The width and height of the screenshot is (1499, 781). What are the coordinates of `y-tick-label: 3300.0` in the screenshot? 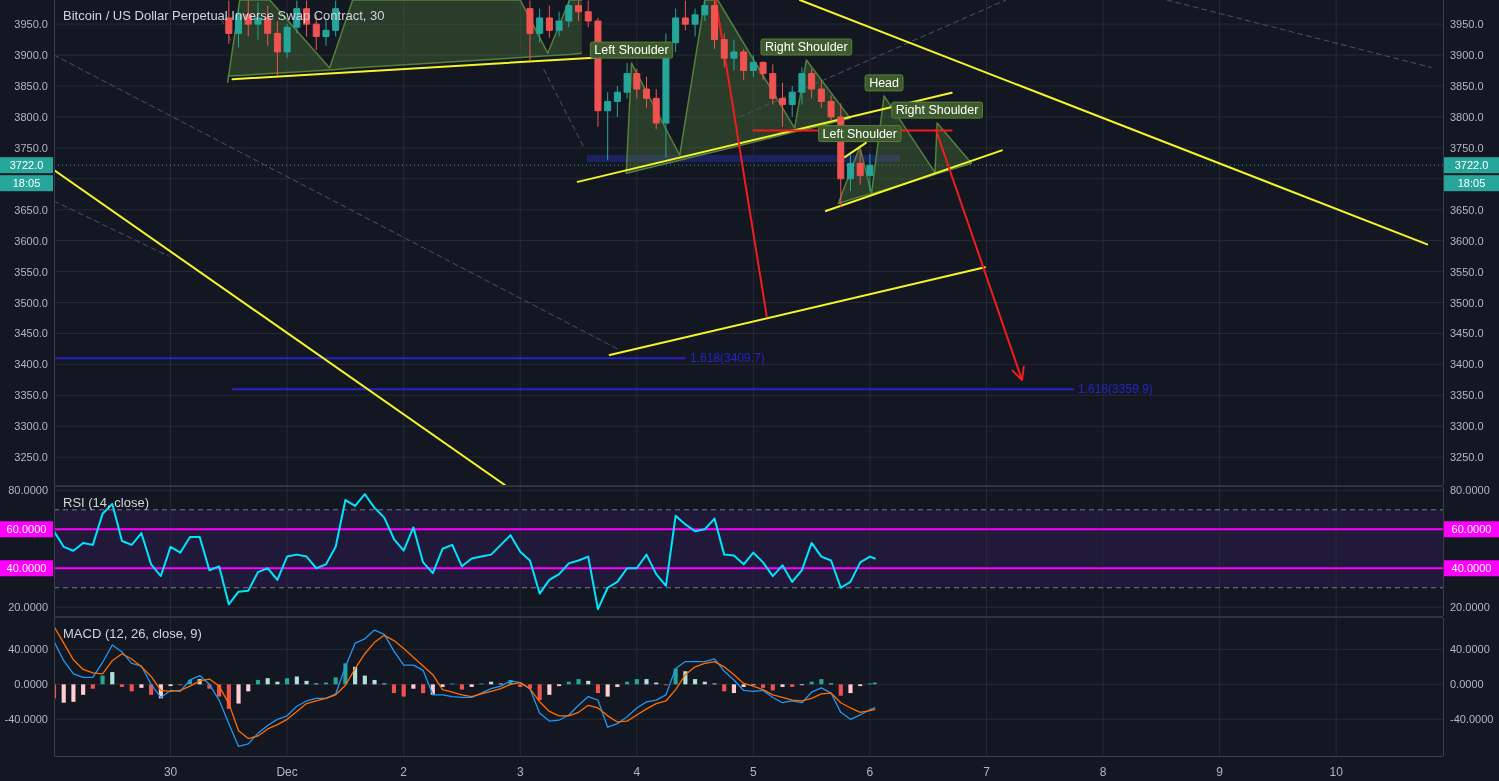 It's located at (31, 426).